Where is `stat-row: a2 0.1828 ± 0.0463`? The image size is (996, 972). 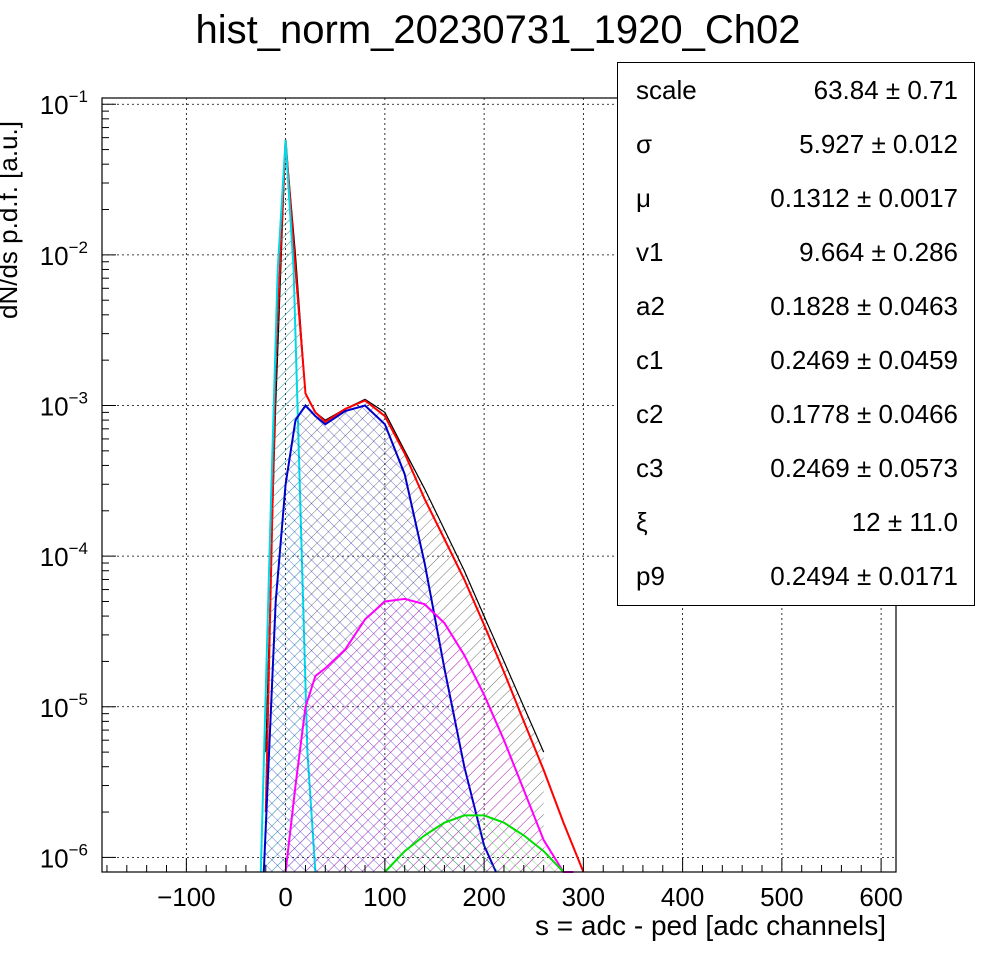
stat-row: a2 0.1828 ± 0.0463 is located at coordinates (796, 306).